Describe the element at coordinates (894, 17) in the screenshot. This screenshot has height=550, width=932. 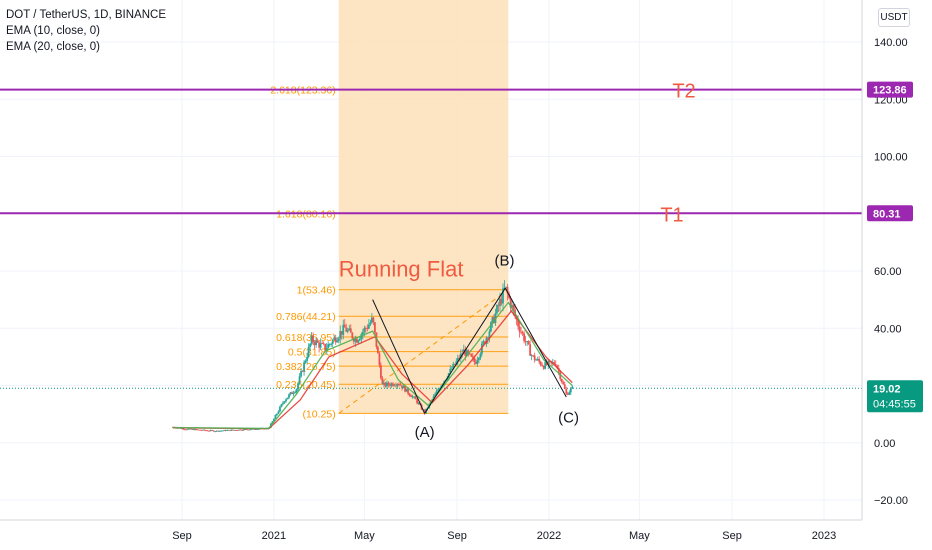
I see `currency-button: USDT` at that location.